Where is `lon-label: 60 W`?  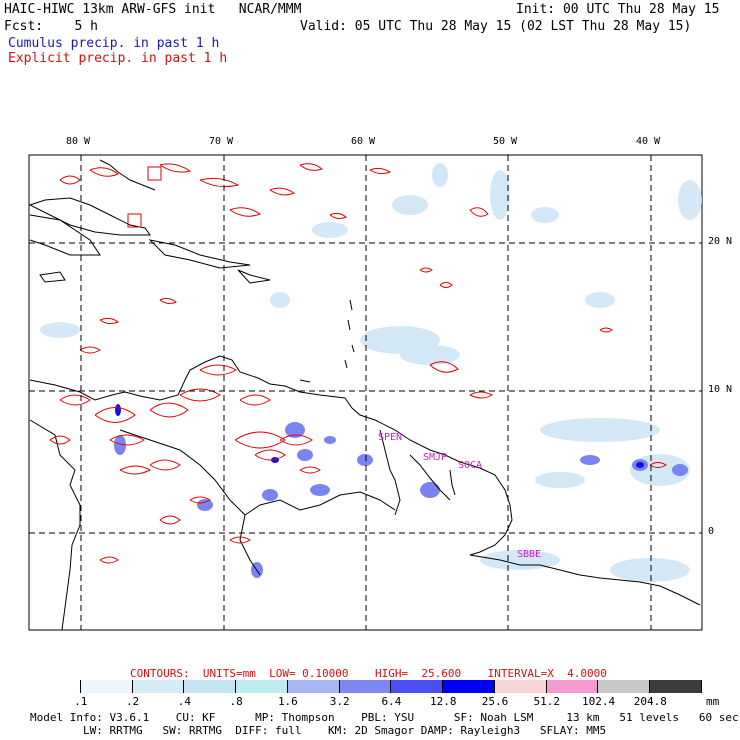 lon-label: 60 W is located at coordinates (363, 141).